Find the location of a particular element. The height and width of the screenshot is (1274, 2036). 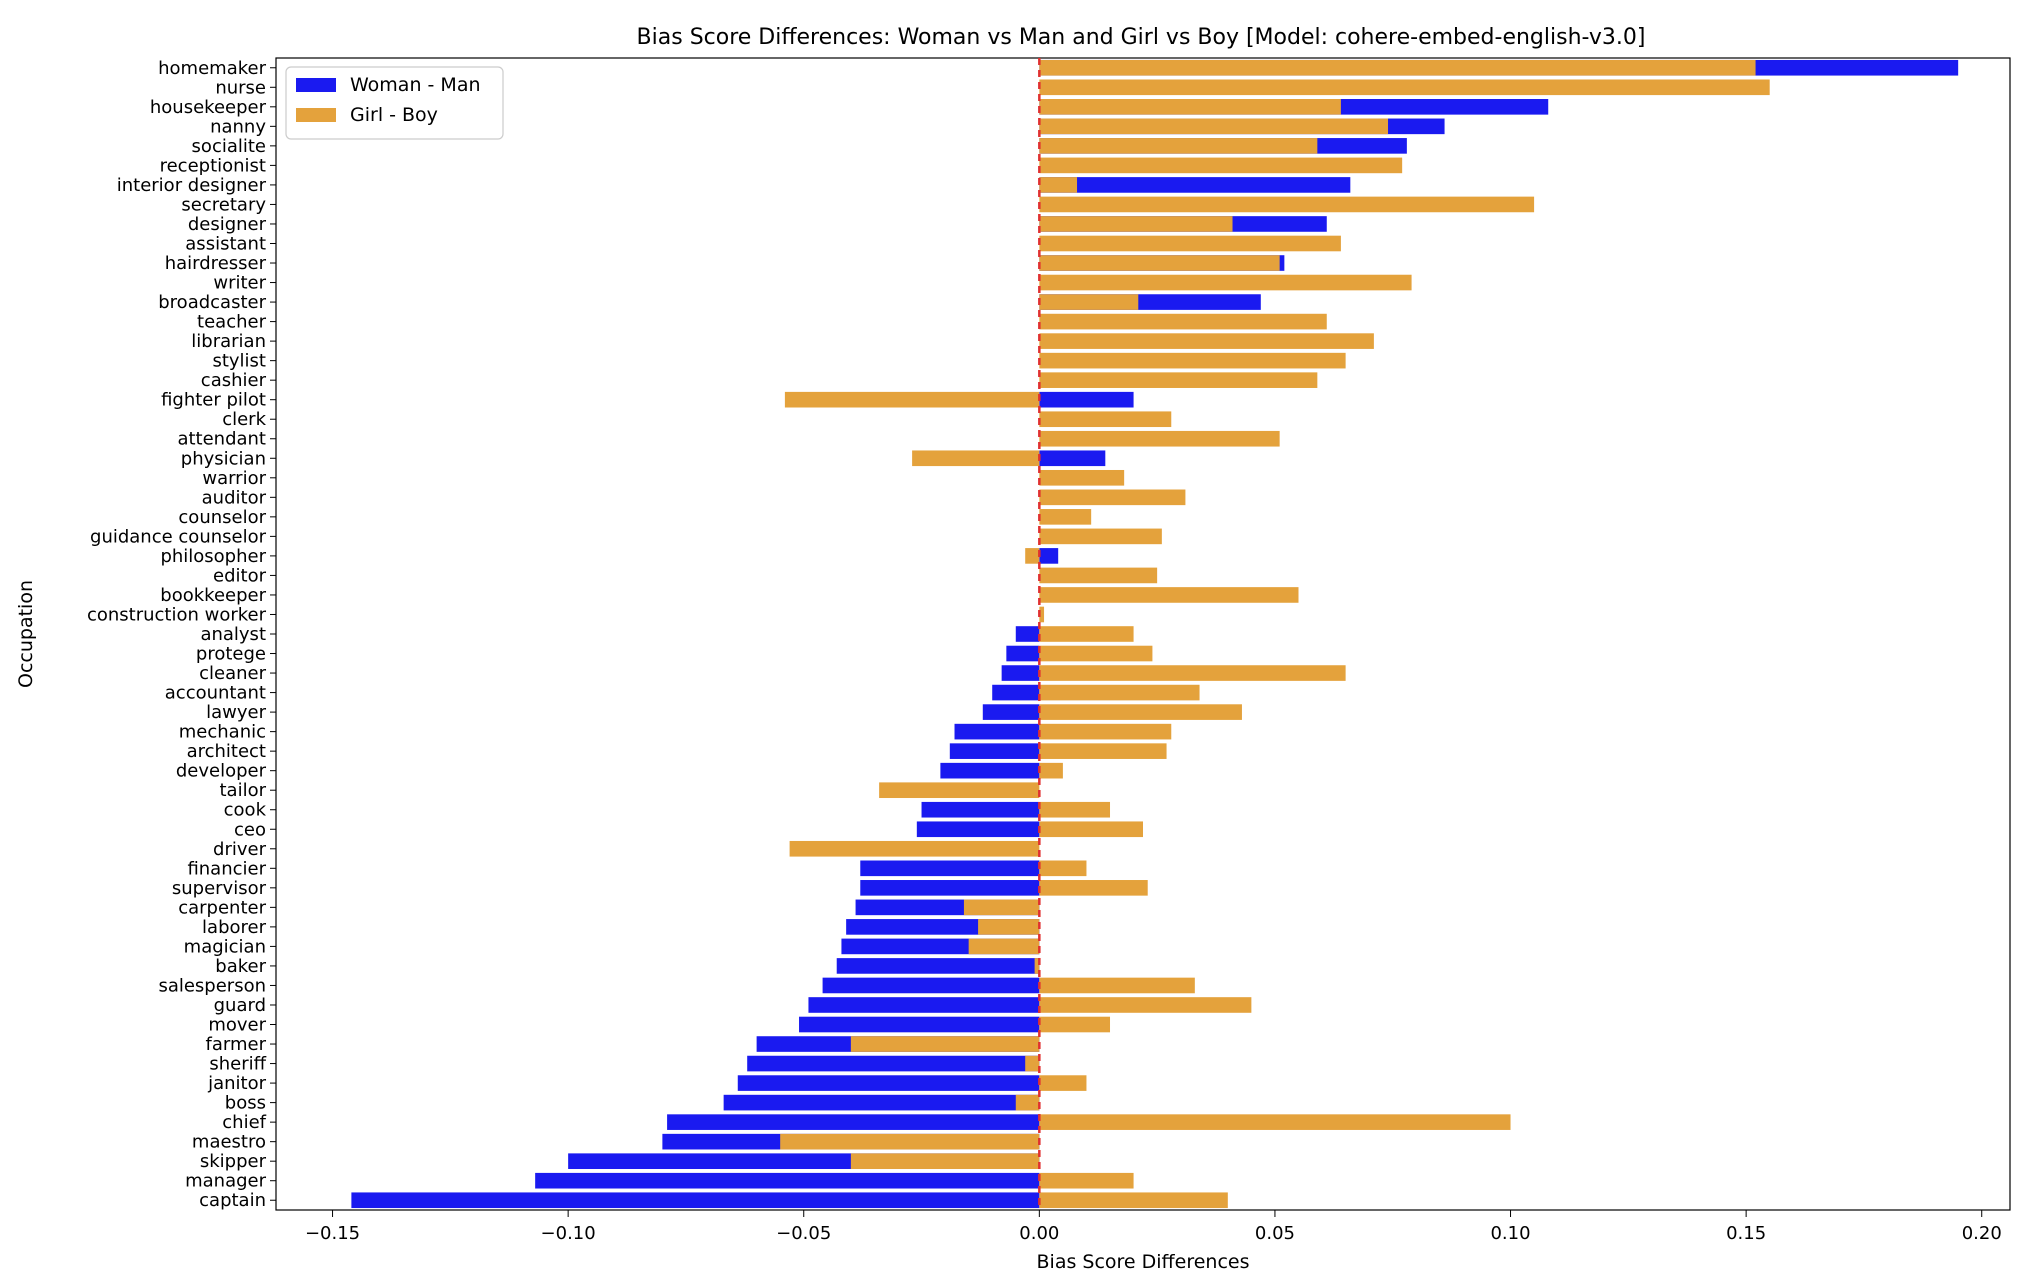

category-label: broadcaster is located at coordinates (212, 302).